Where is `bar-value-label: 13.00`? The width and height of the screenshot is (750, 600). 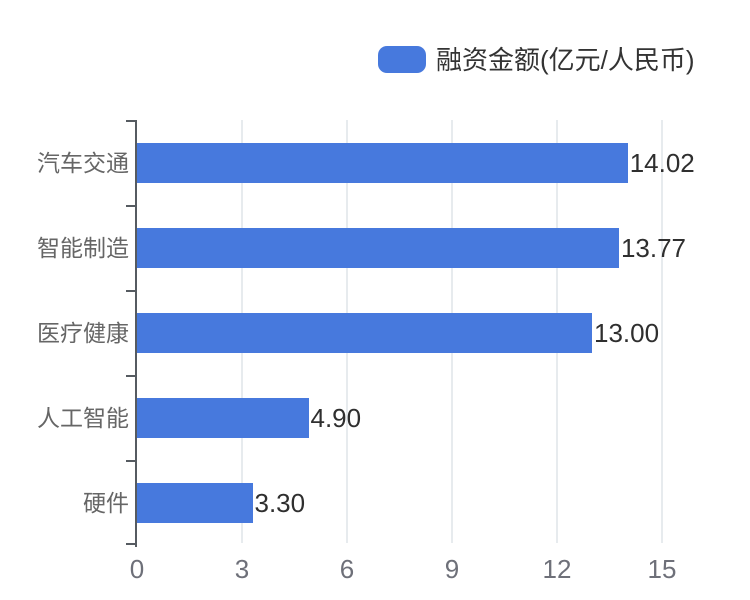
bar-value-label: 13.00 is located at coordinates (627, 332).